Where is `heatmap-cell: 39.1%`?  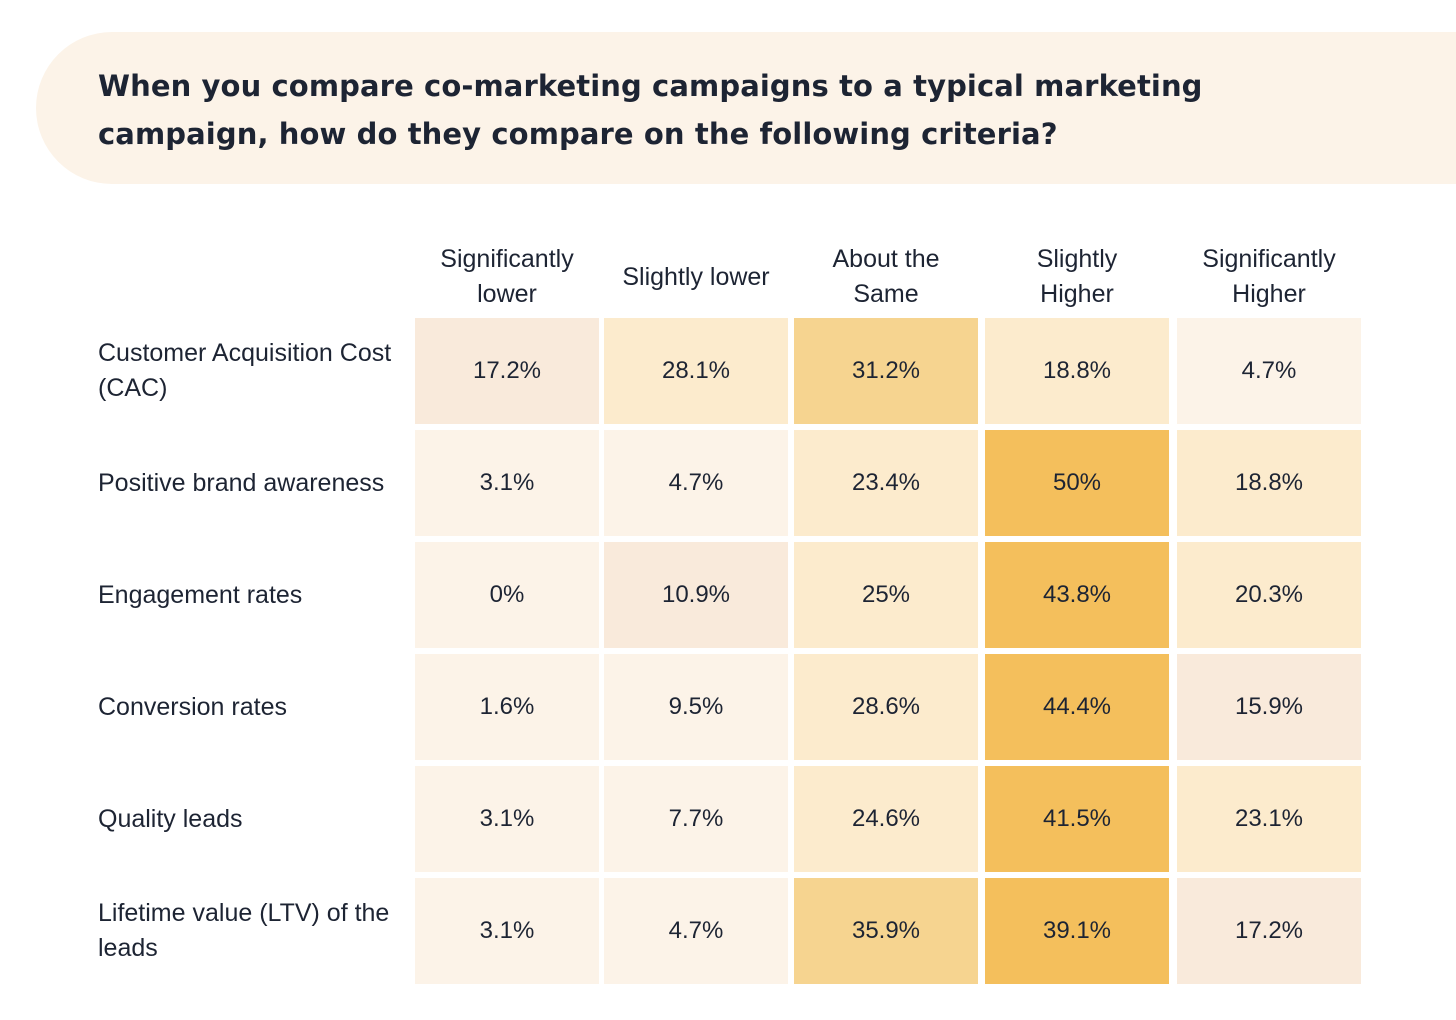
heatmap-cell: 39.1% is located at coordinates (1077, 931).